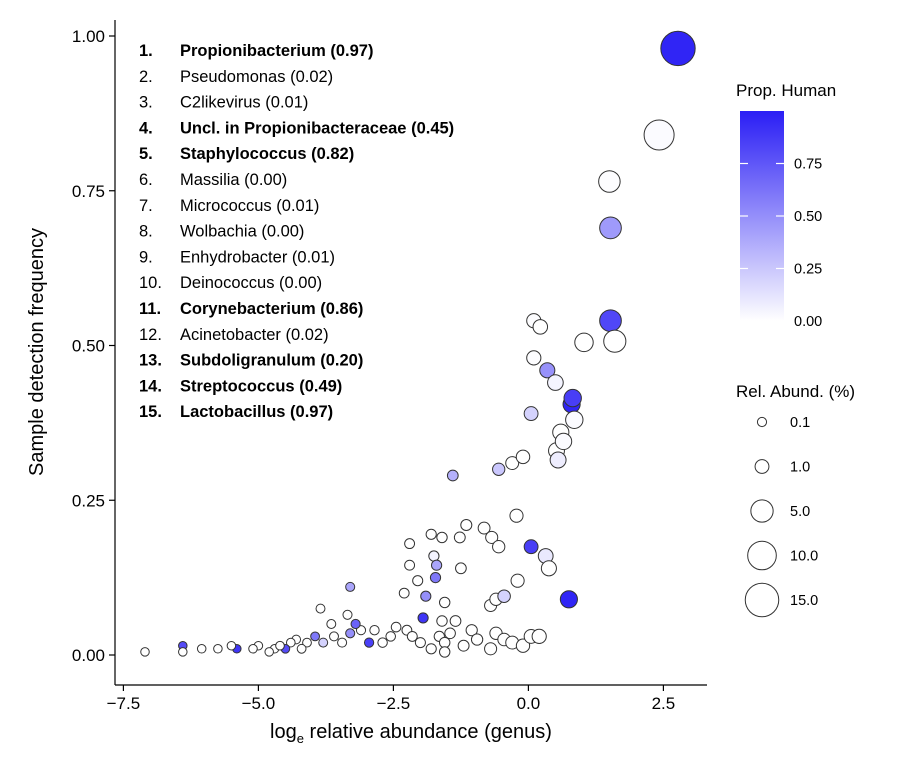 The image size is (902, 770). What do you see at coordinates (256, 77) in the screenshot?
I see `genus-entry: Pseudomonas (0.02)` at bounding box center [256, 77].